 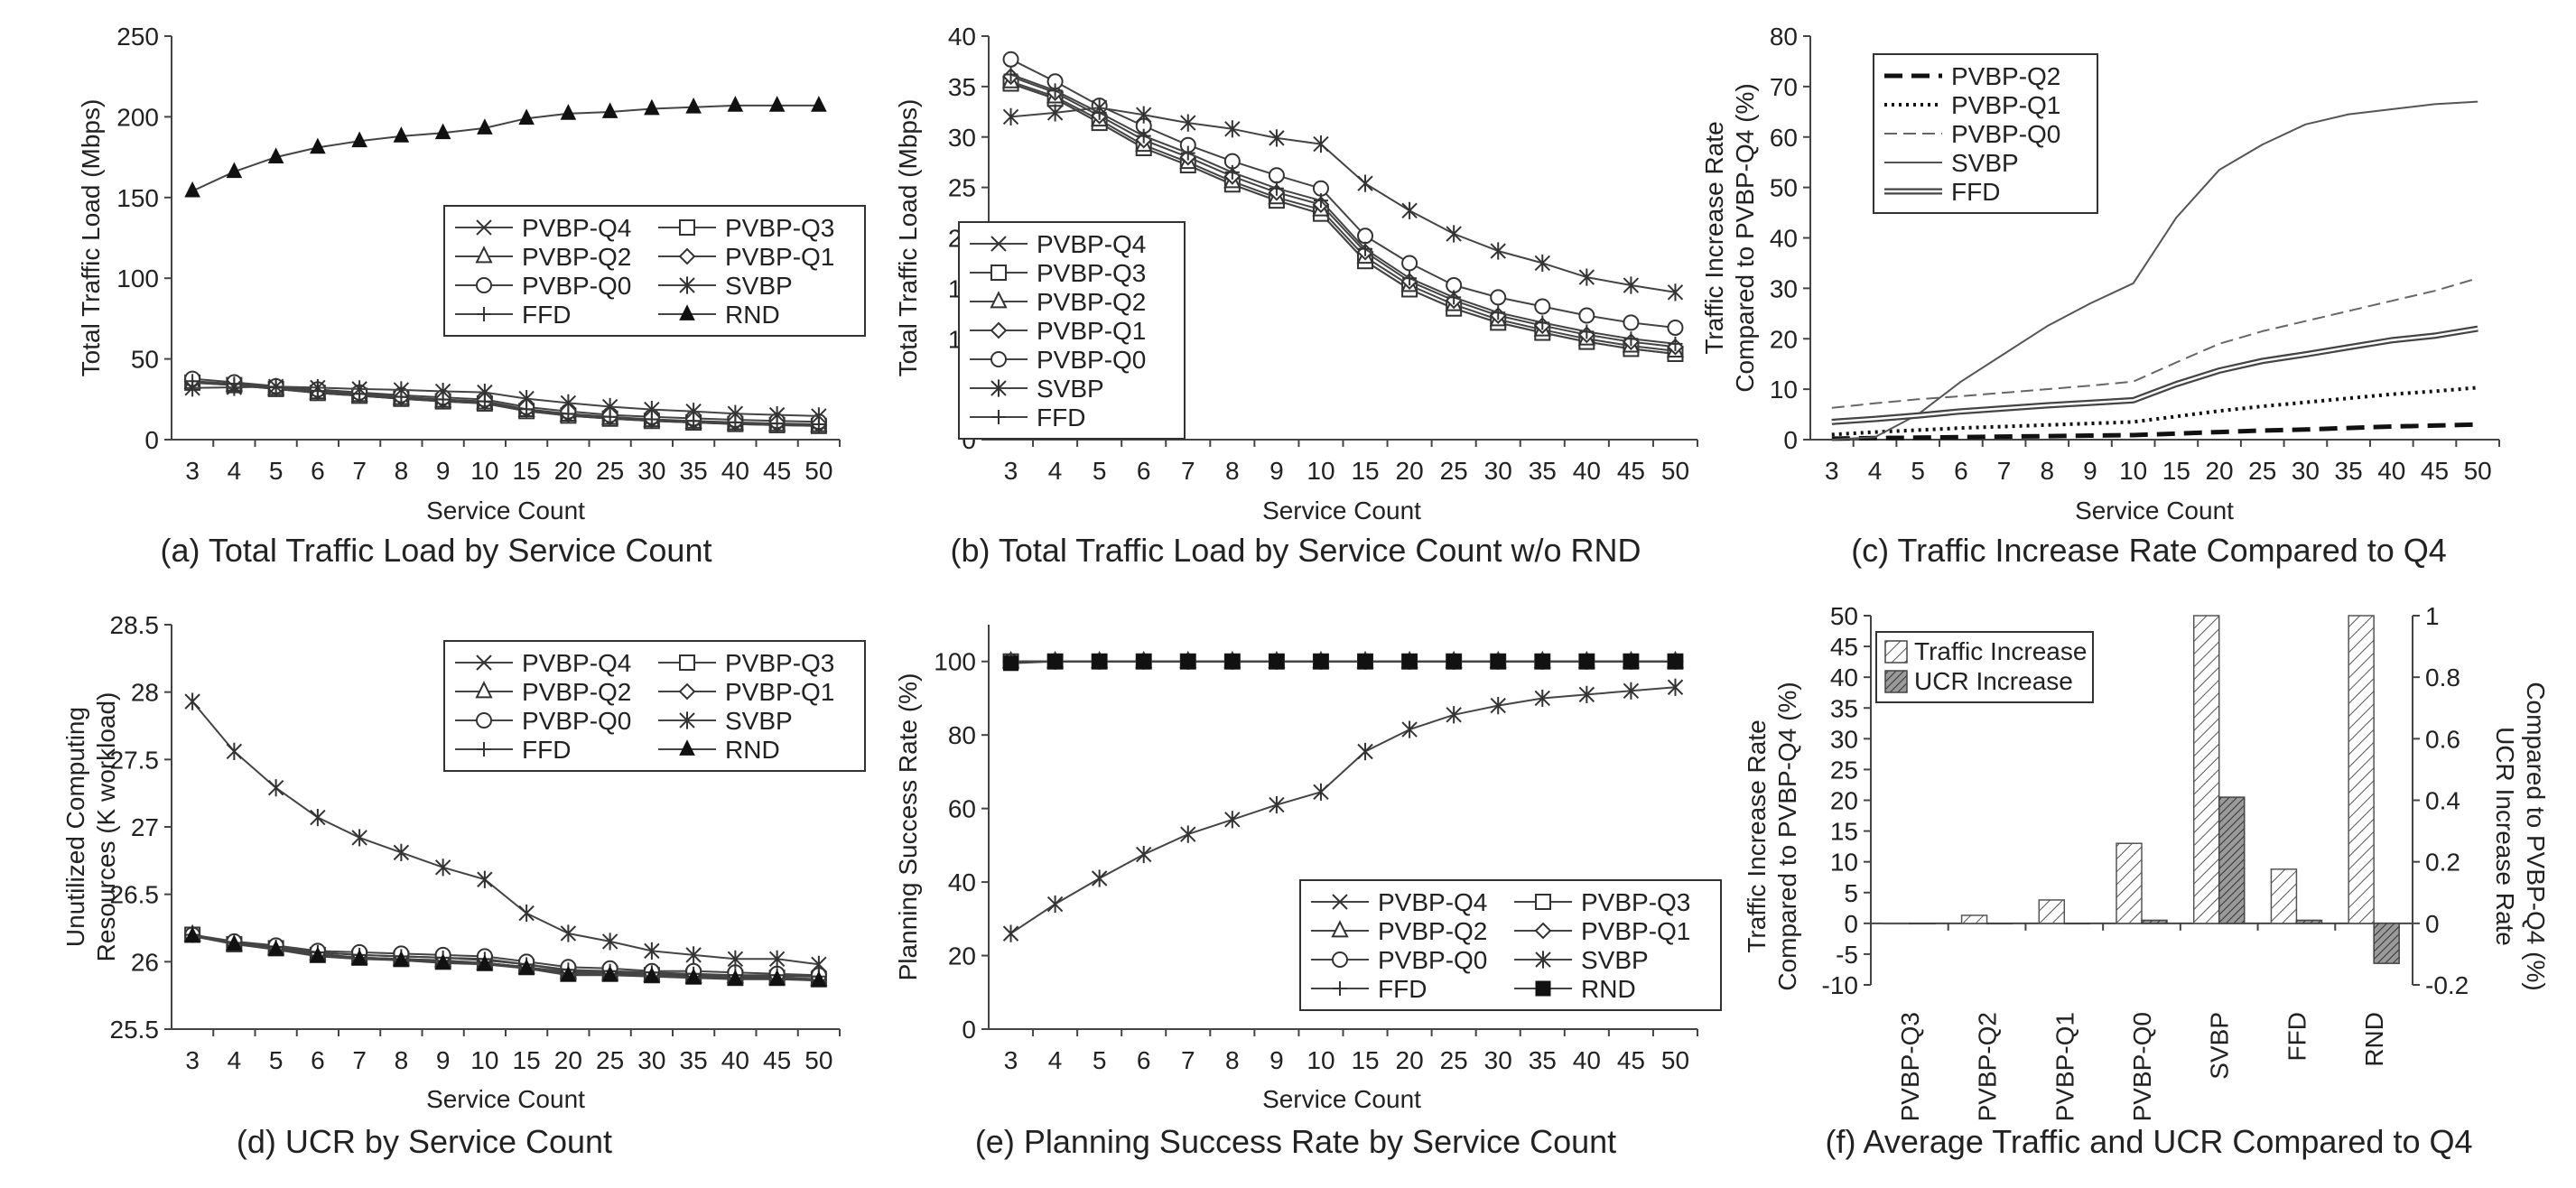 I want to click on x-tick-label: 25, so click(x=610, y=1060).